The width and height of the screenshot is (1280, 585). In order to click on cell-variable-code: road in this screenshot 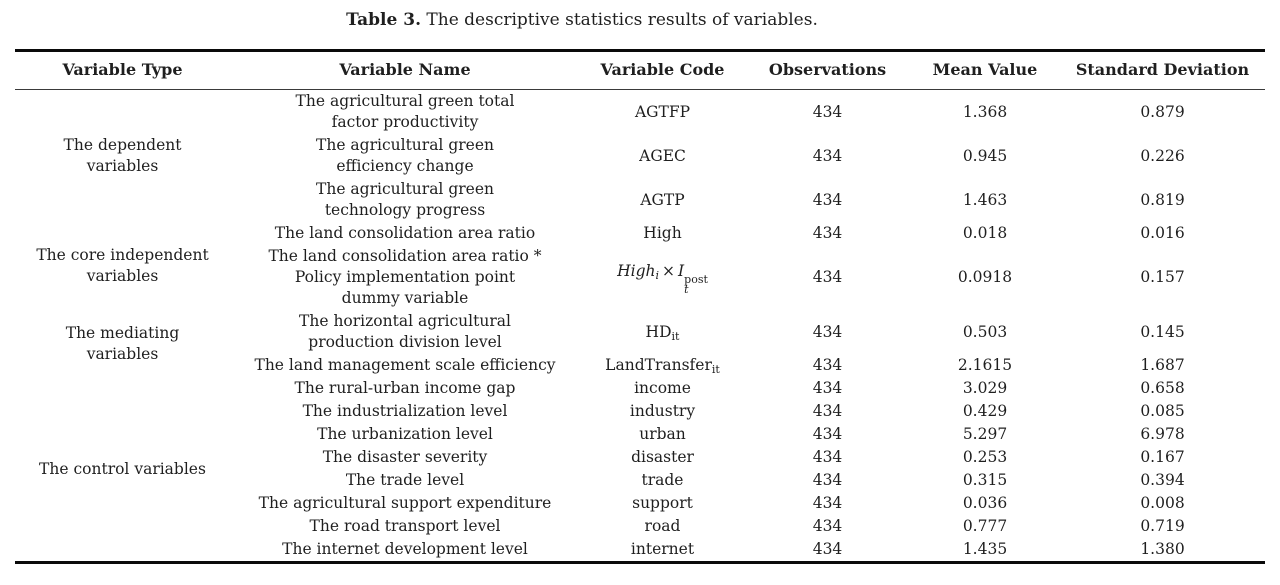, I will do `click(662, 526)`.